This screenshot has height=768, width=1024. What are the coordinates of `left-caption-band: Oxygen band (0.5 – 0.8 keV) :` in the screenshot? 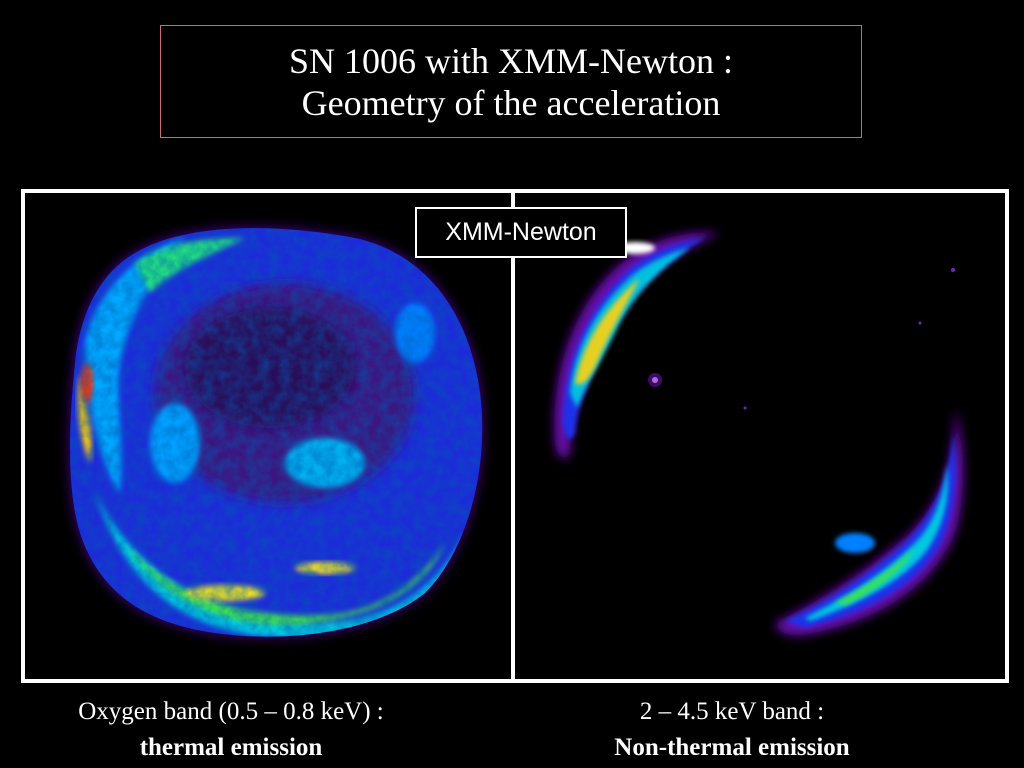 It's located at (231, 711).